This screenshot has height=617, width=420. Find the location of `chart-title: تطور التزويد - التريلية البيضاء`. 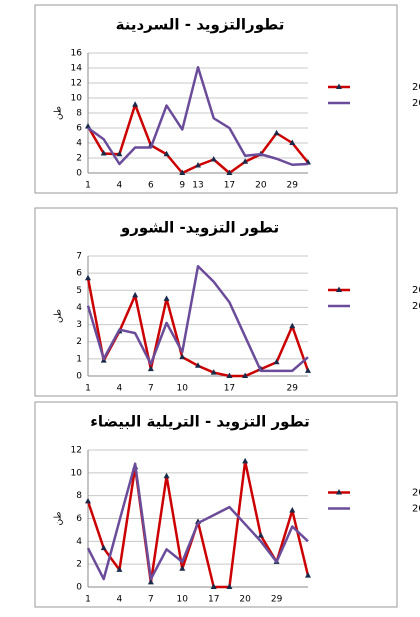

chart-title: تطور التزويد - التريلية البيضاء is located at coordinates (200, 422).